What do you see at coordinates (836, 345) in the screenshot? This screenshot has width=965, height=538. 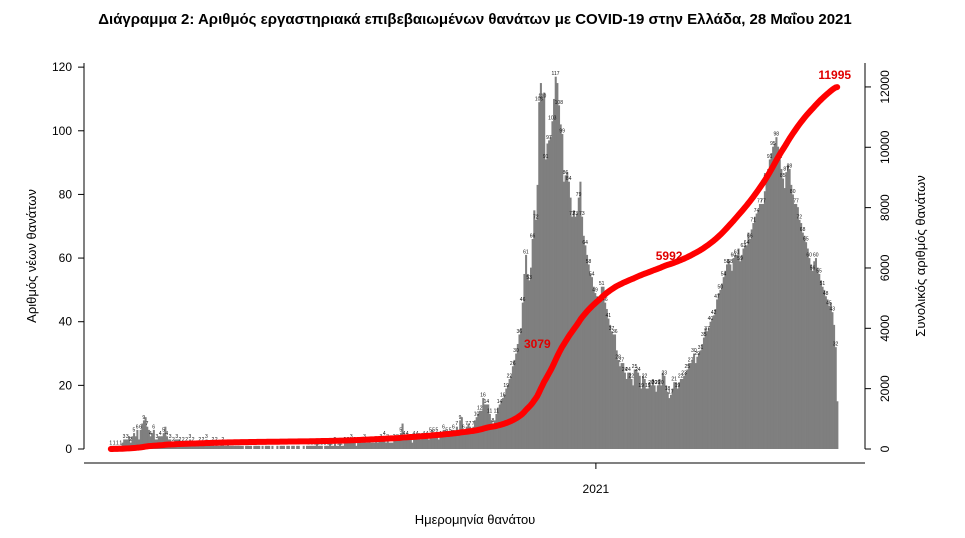 I see `bar-label: 32` at bounding box center [836, 345].